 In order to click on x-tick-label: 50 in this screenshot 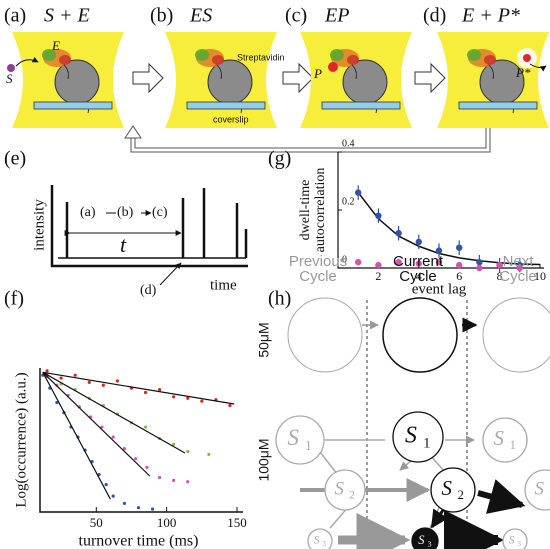, I will do `click(96, 522)`.